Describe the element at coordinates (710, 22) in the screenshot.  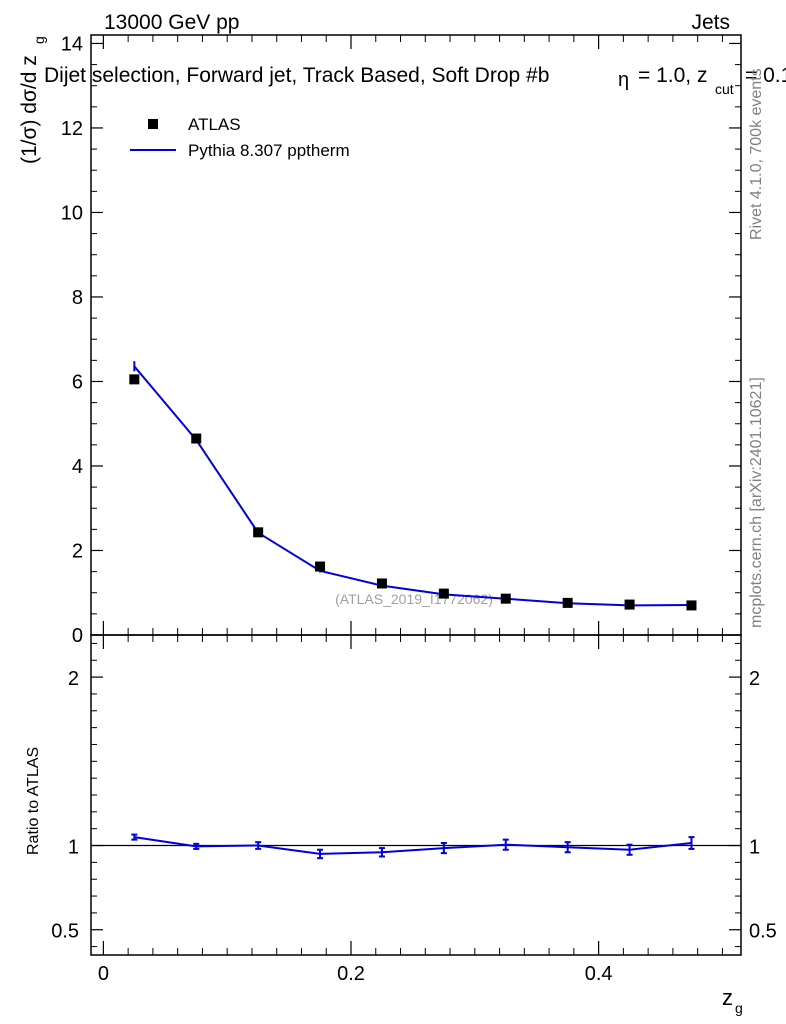
I see `category-label: Jets` at that location.